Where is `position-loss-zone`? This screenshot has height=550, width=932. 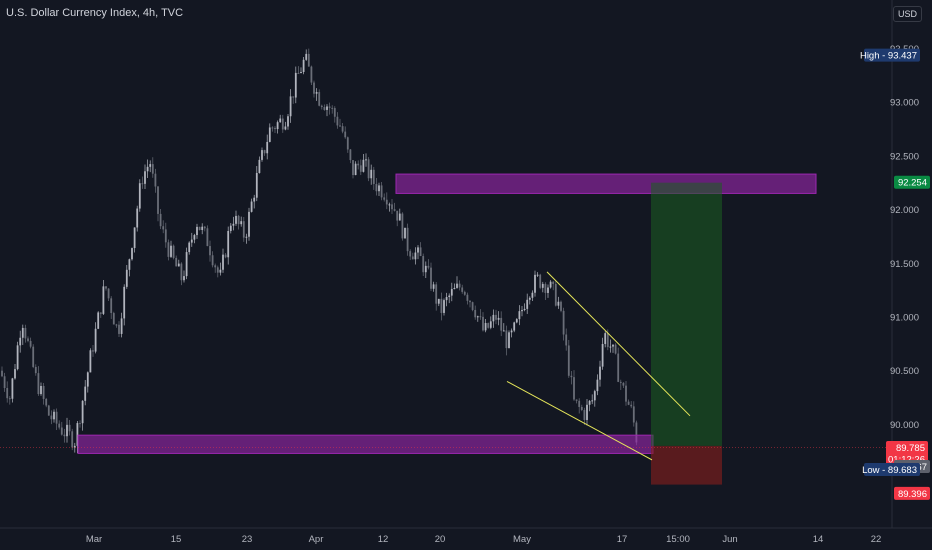
position-loss-zone is located at coordinates (686, 465).